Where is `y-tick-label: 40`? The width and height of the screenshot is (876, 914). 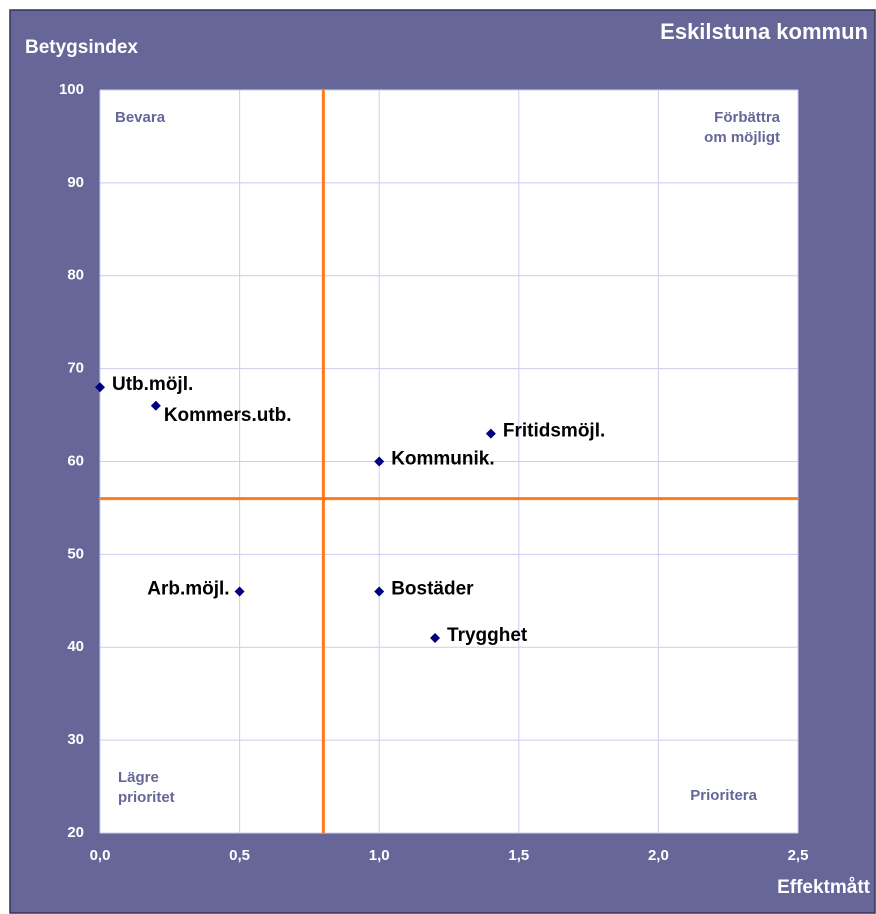 y-tick-label: 40 is located at coordinates (75, 646).